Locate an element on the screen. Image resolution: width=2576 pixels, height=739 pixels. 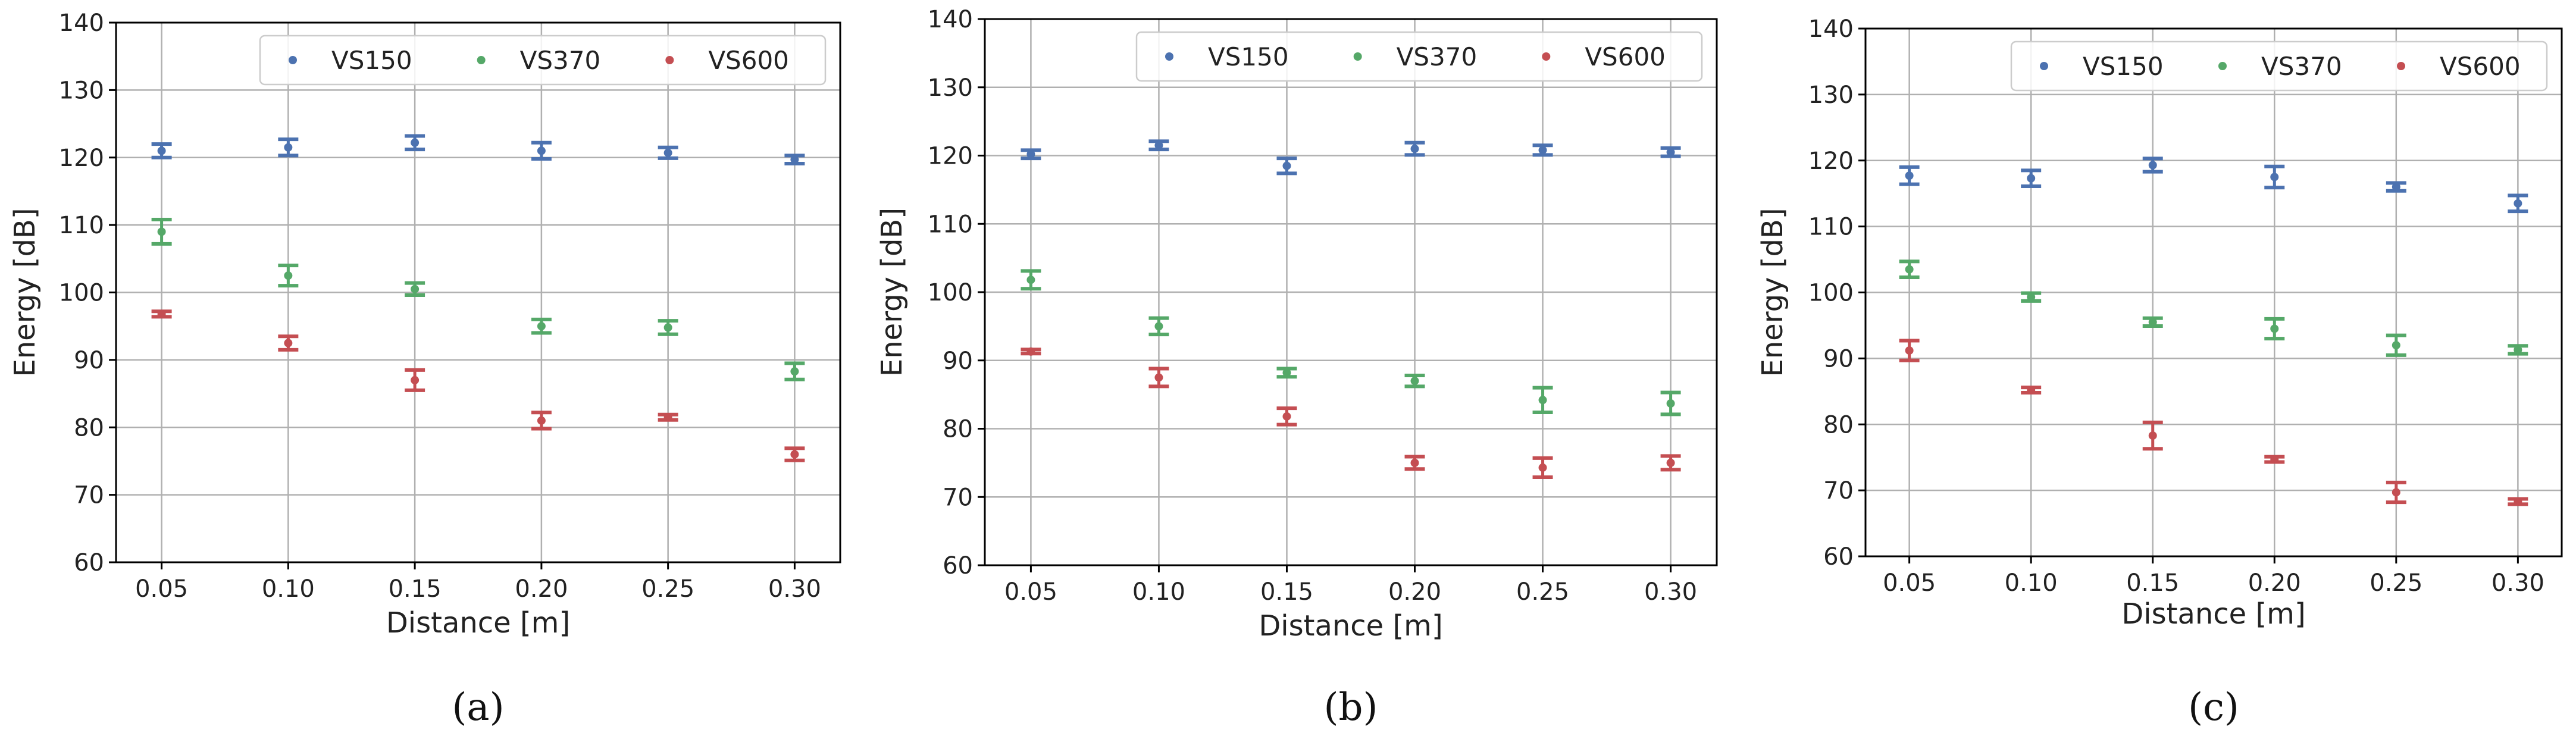
legend-label: VS370 is located at coordinates (1437, 56).